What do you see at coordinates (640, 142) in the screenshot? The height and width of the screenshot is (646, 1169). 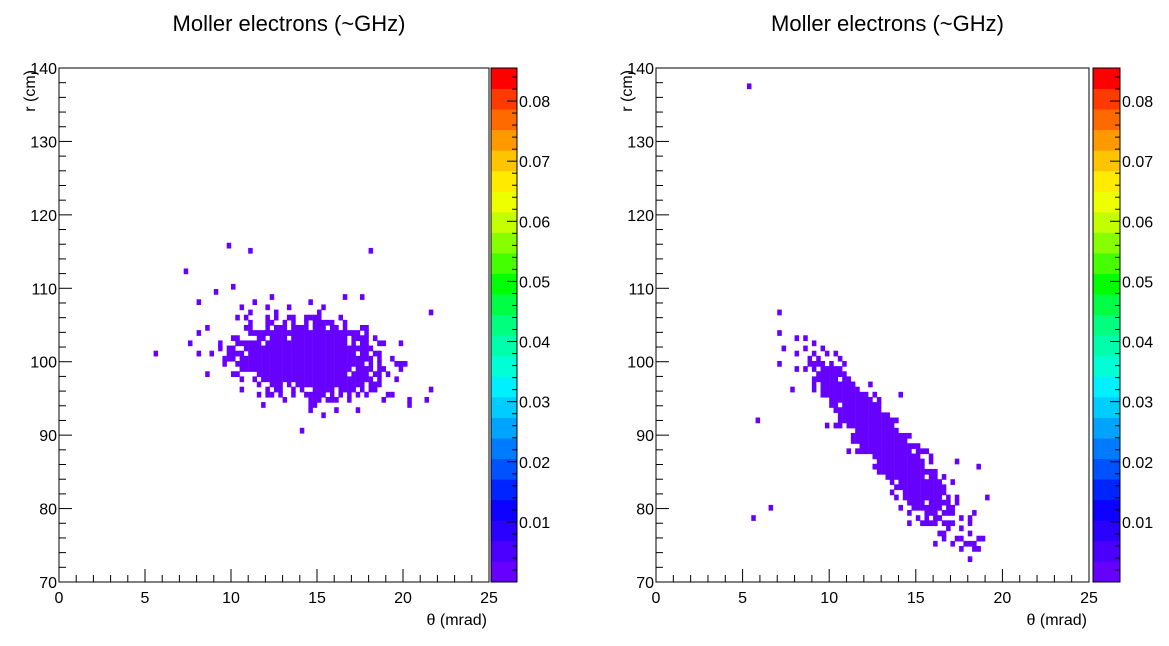 I see `y-tick-label: 130` at bounding box center [640, 142].